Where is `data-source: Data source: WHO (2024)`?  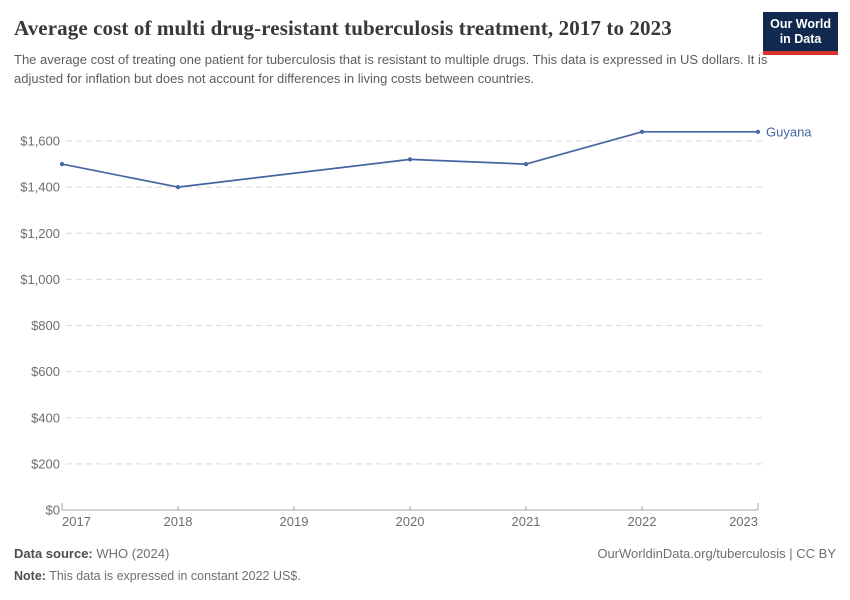
data-source: Data source: WHO (2024) is located at coordinates (91, 553).